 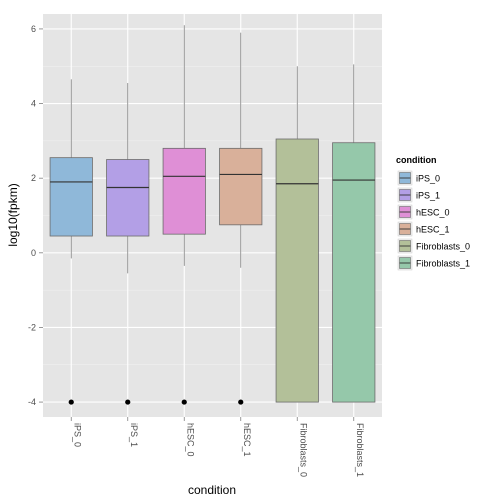 I want to click on legend-item: hESC_1, so click(x=423, y=229).